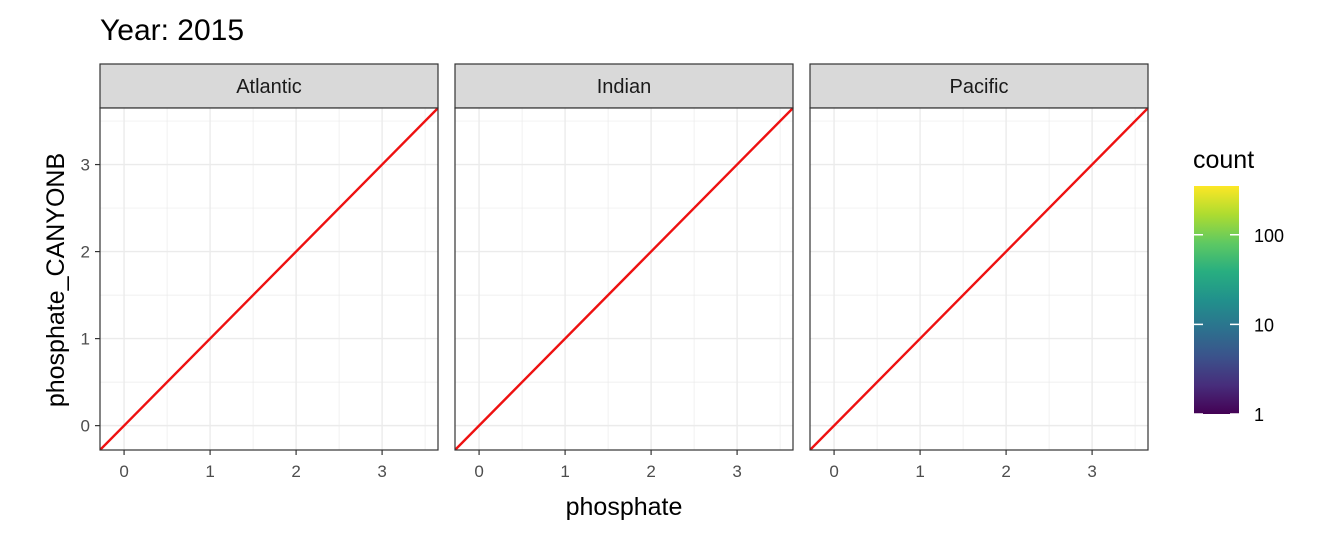 The height and width of the screenshot is (537, 1344). What do you see at coordinates (624, 87) in the screenshot?
I see `facet-strip-label: Indian` at bounding box center [624, 87].